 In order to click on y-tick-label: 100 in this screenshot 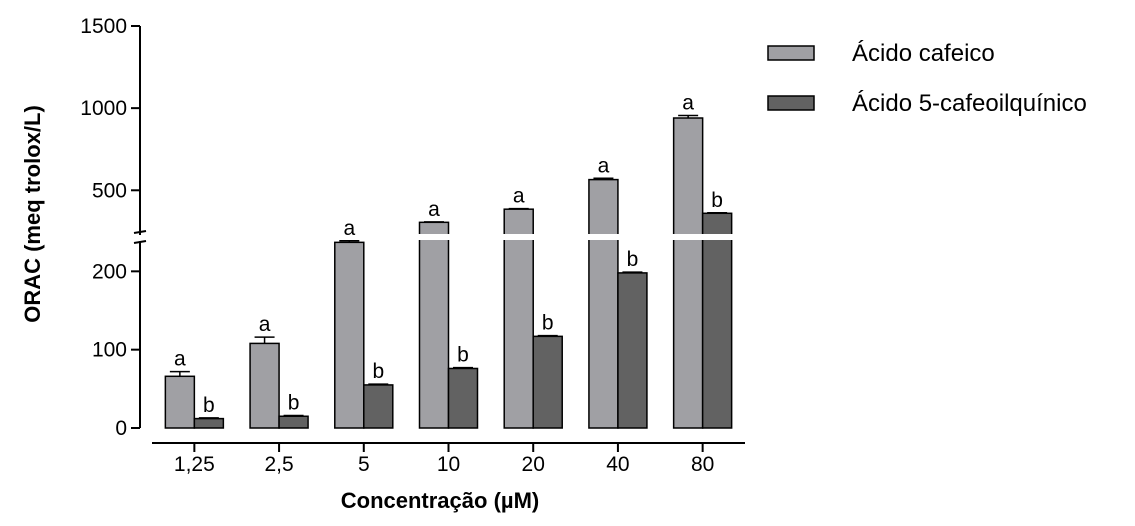, I will do `click(109, 350)`.